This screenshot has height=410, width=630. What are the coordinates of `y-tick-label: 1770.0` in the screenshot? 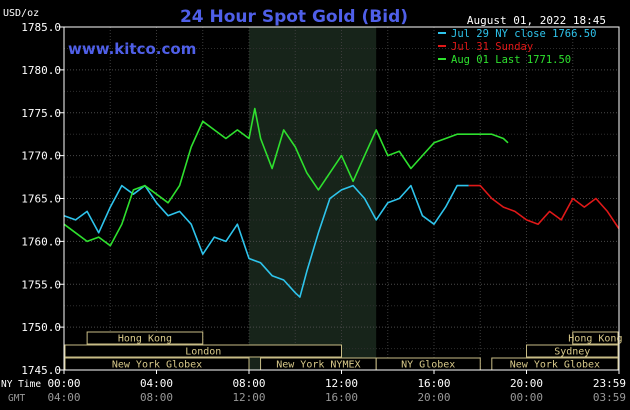 It's located at (41, 156).